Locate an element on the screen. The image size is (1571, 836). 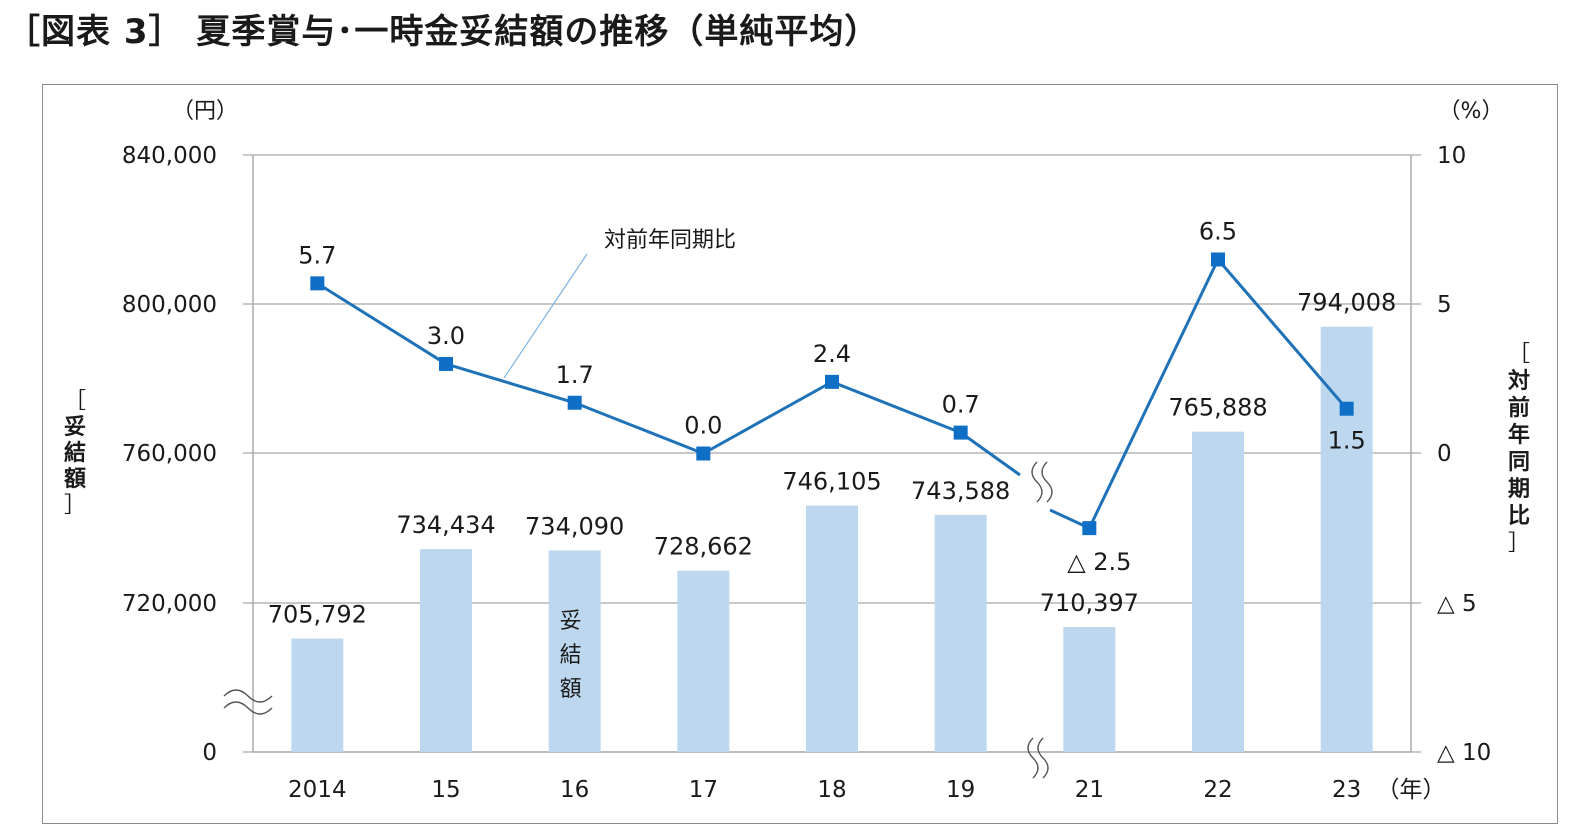
x-axis-unit: （年） is located at coordinates (1411, 790).